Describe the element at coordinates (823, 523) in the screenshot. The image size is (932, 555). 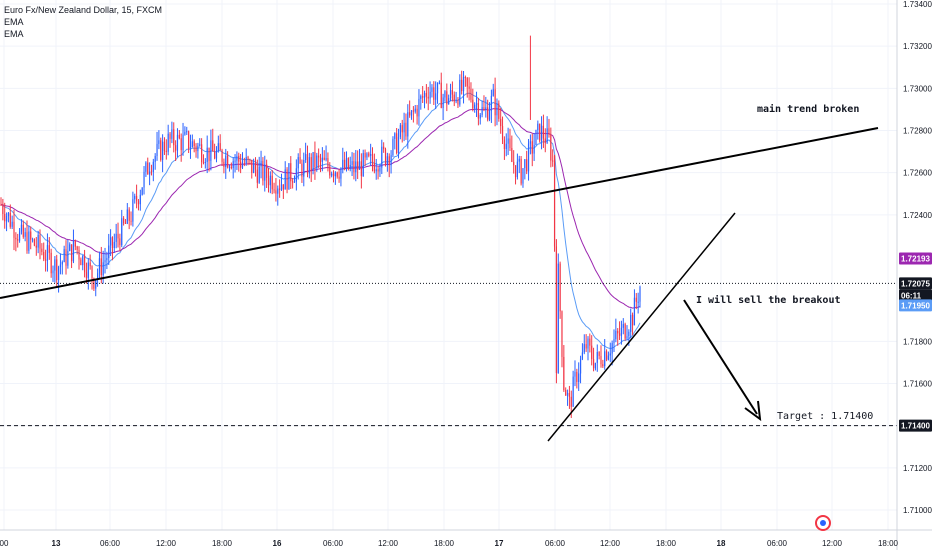
I see `tradingview-logo` at that location.